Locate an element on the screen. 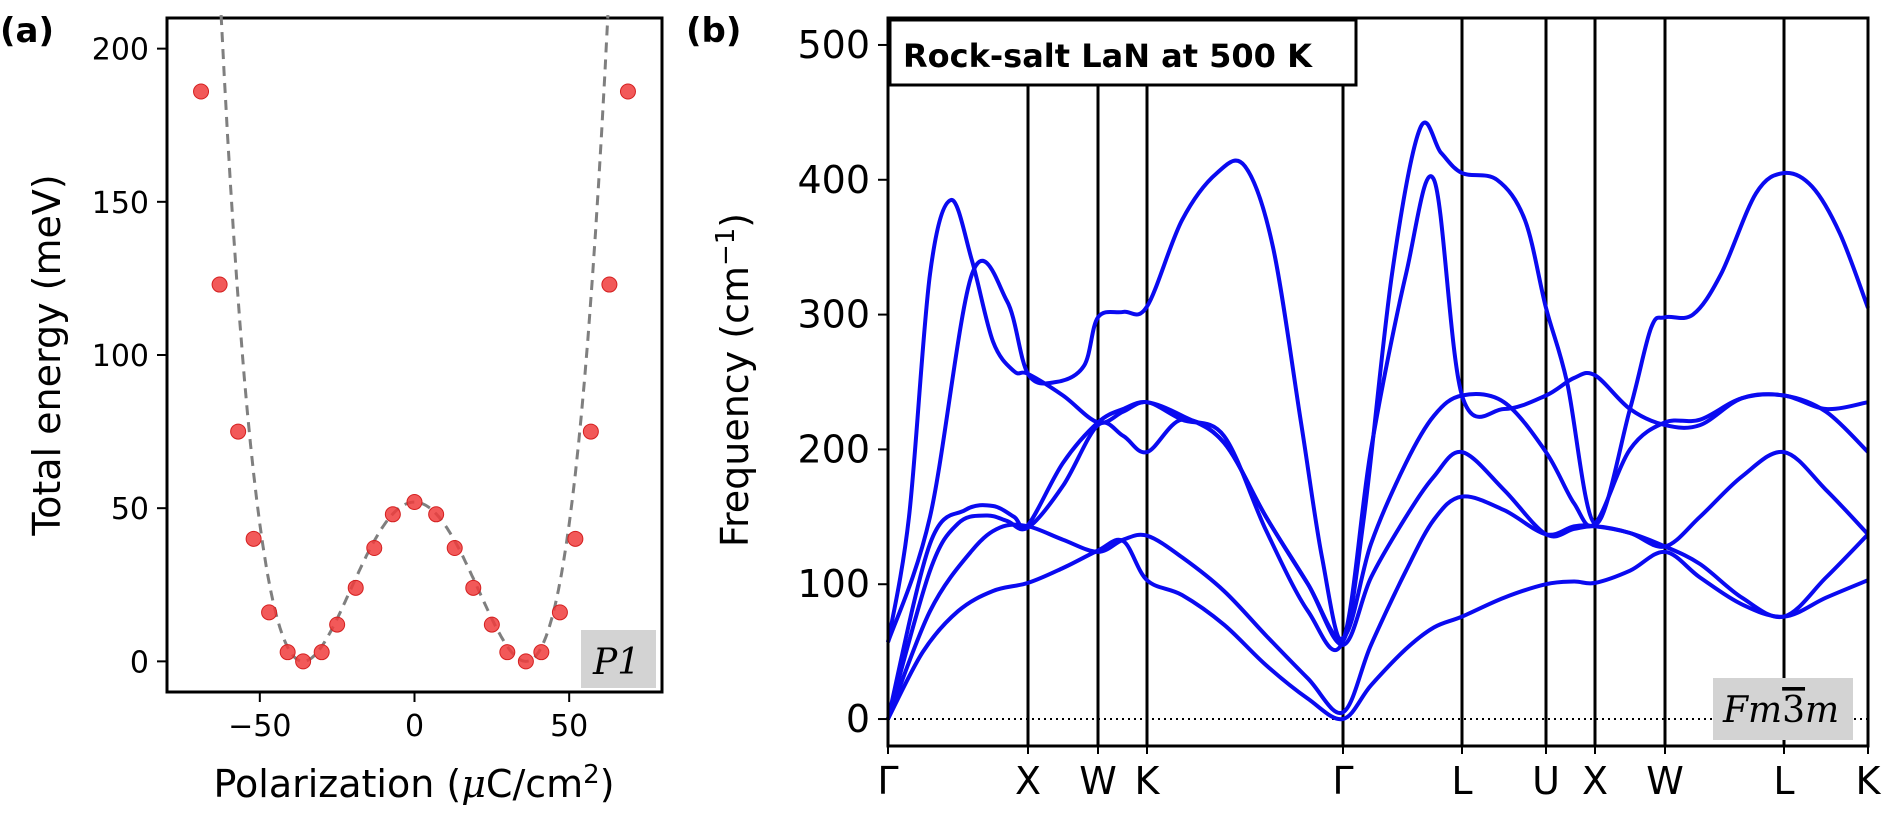 The width and height of the screenshot is (1885, 814). panel-b-title-box is located at coordinates (1123, 52).